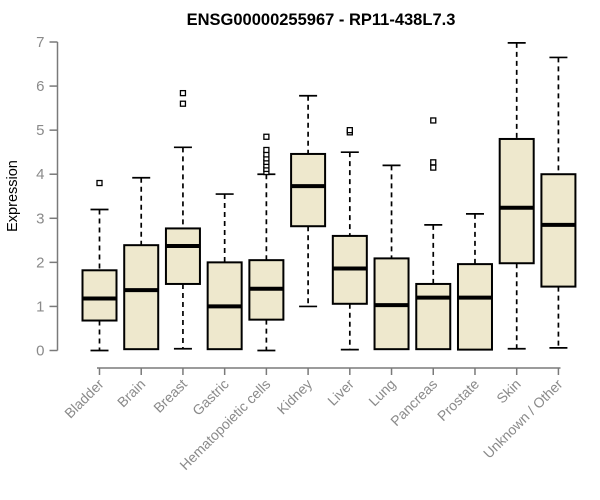 The height and width of the screenshot is (500, 600). Describe the element at coordinates (84, 399) in the screenshot. I see `x-category-label: Bladder` at that location.